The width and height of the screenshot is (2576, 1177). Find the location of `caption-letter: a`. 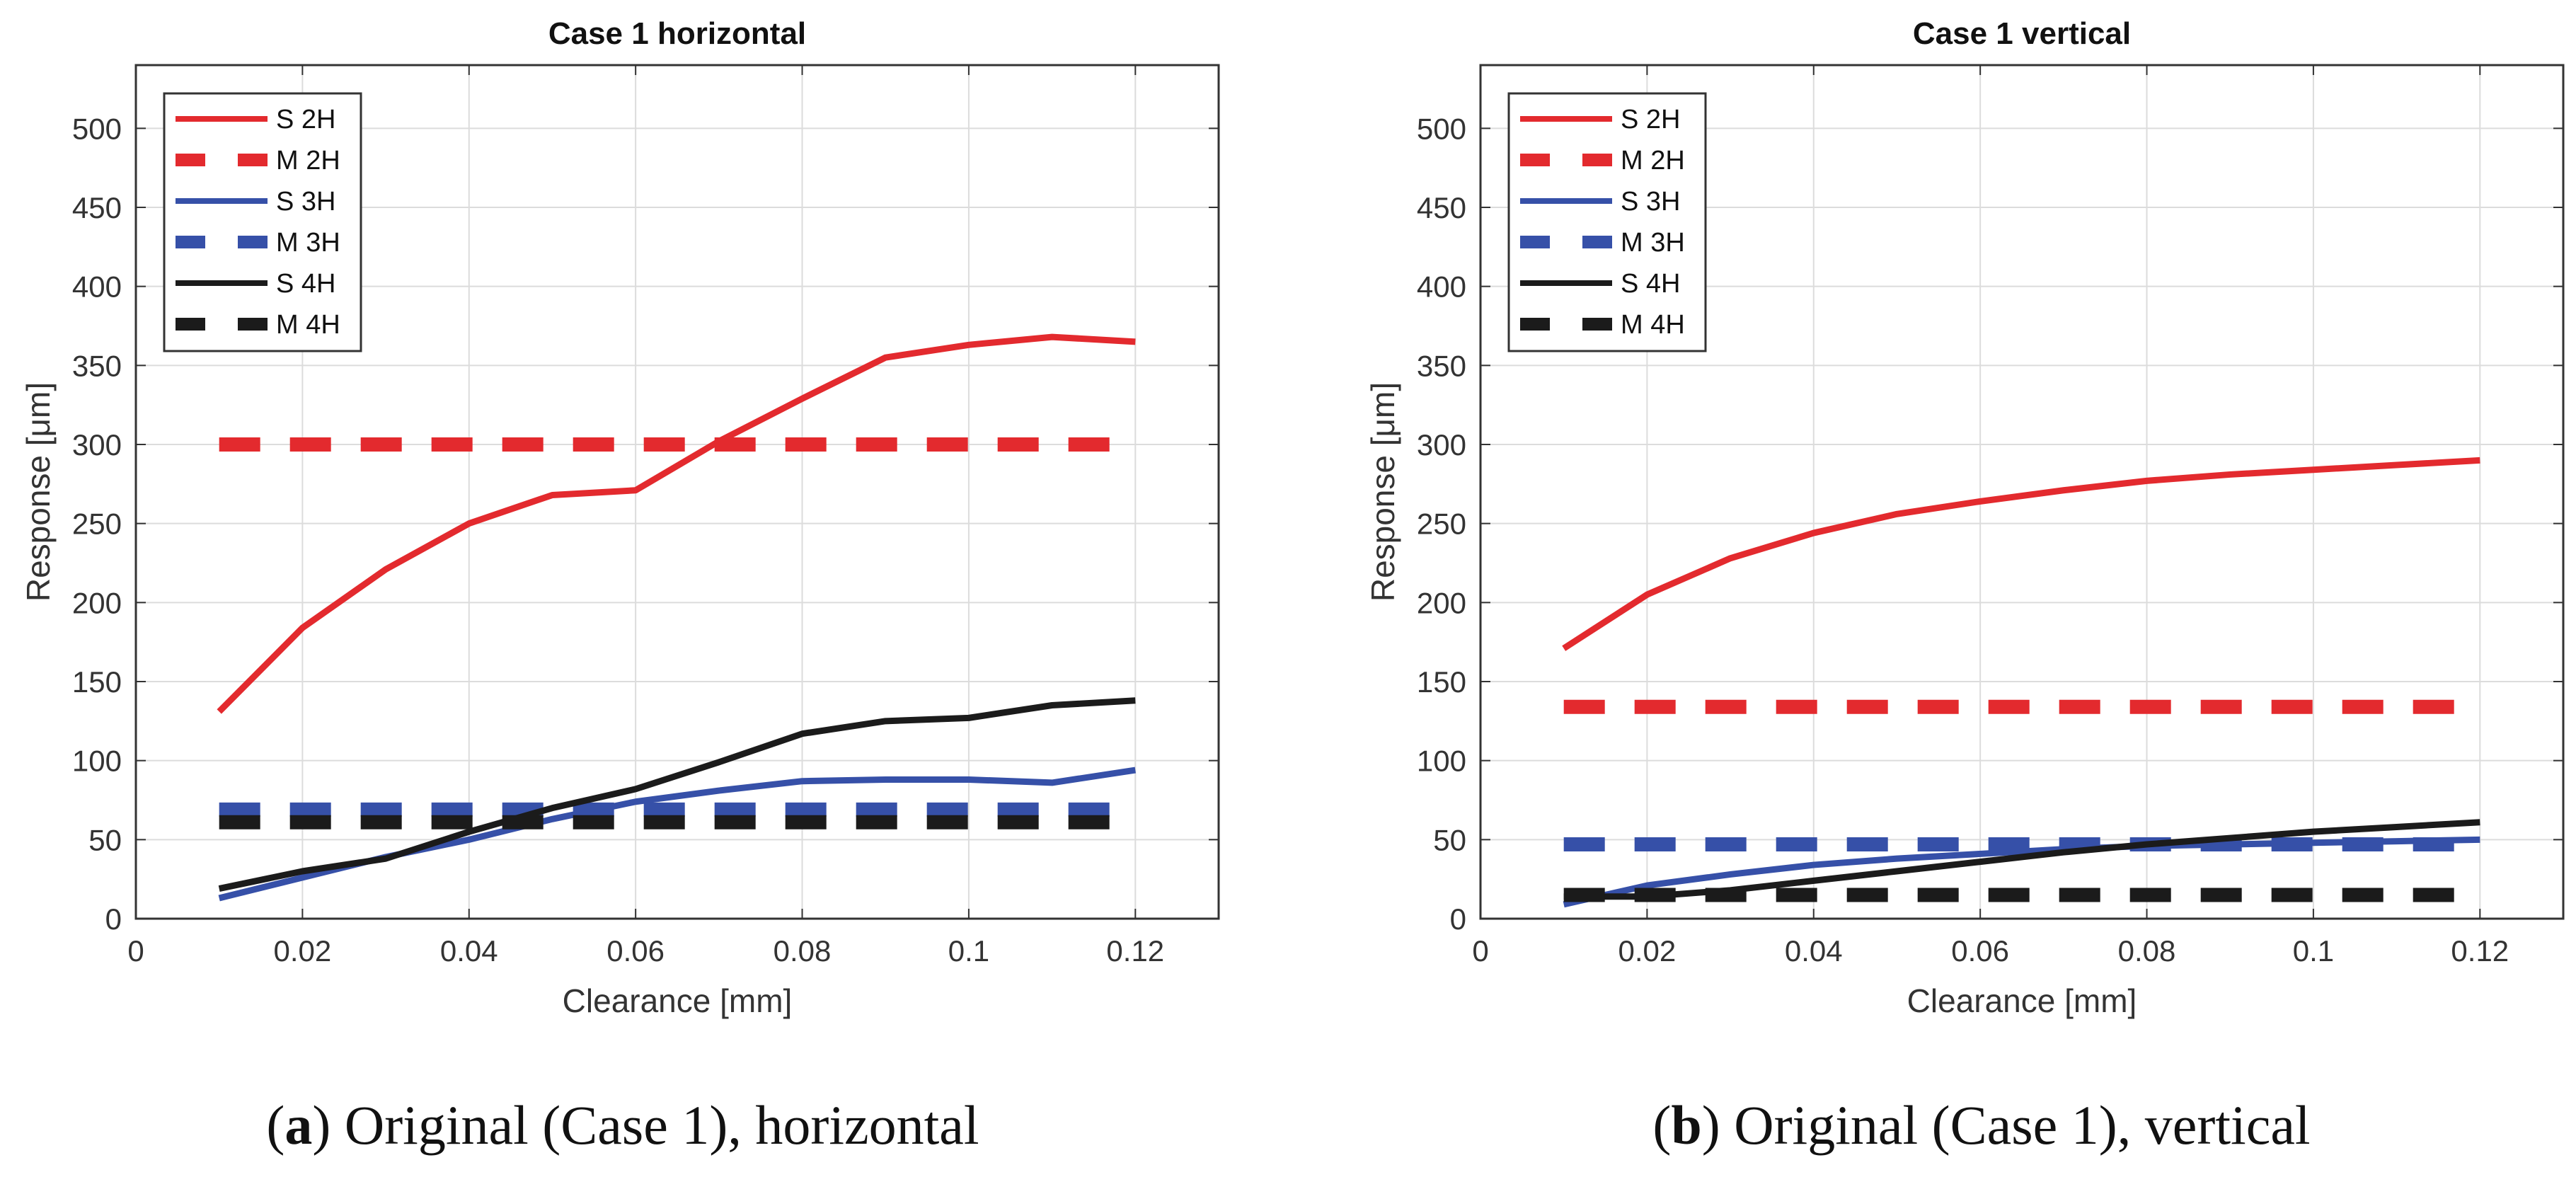

caption-letter: a is located at coordinates (298, 1125).